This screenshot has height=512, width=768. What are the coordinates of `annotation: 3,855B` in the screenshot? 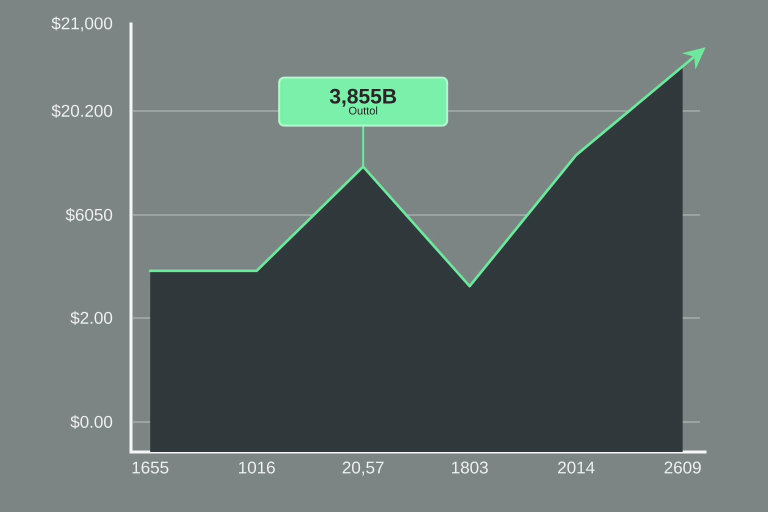 It's located at (363, 97).